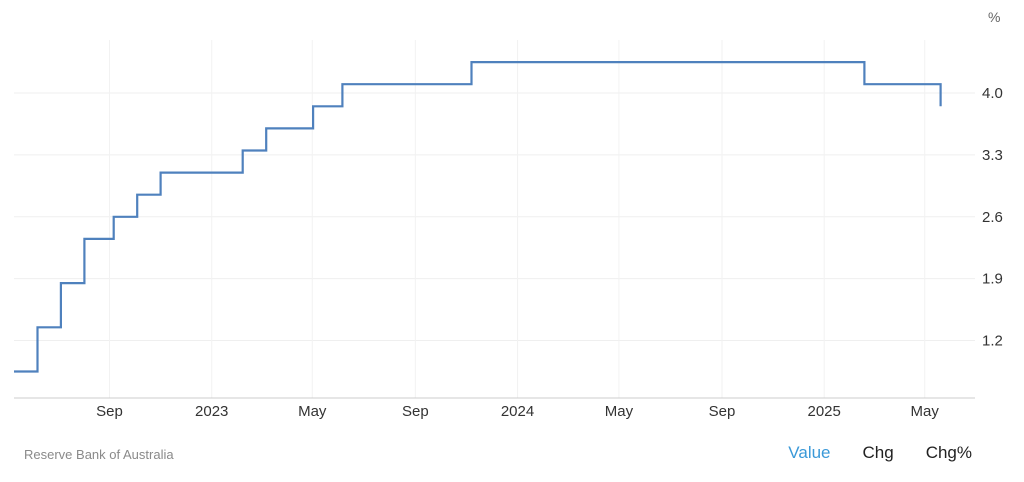  Describe the element at coordinates (992, 155) in the screenshot. I see `y-tick-label: 3.3` at that location.